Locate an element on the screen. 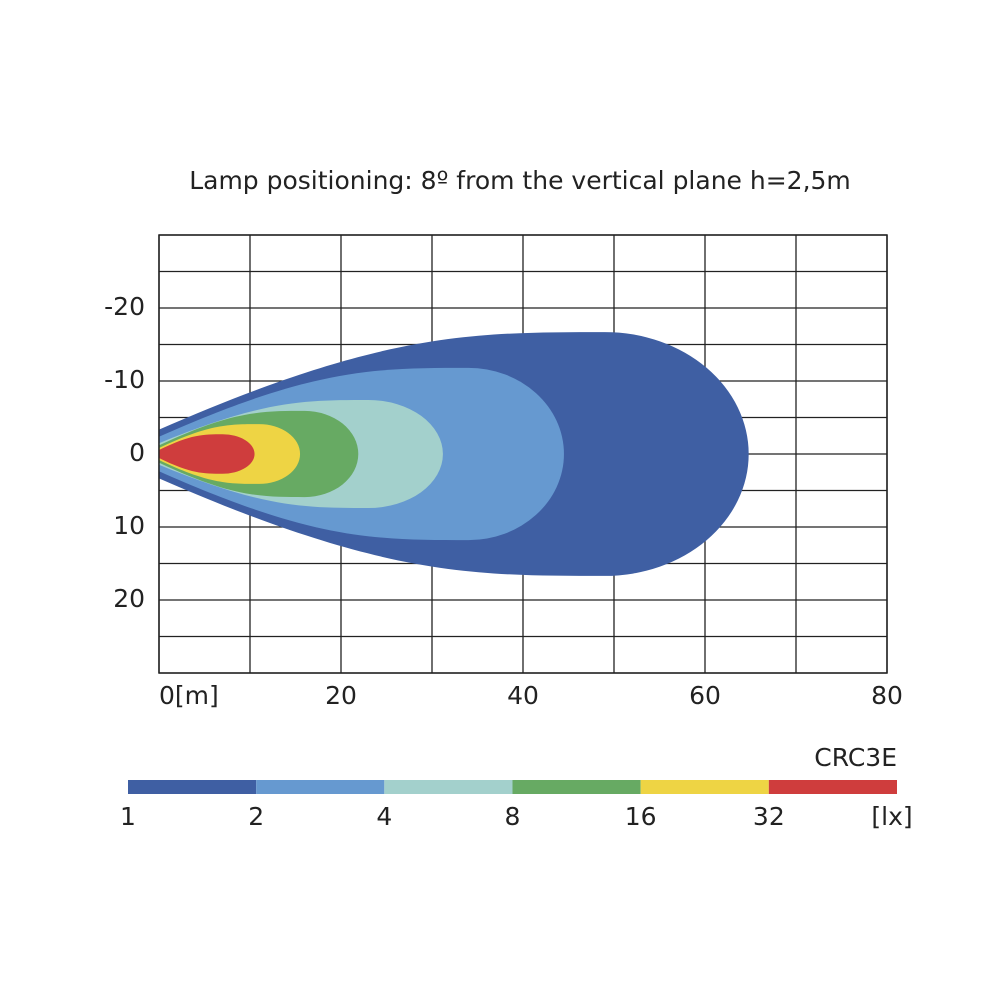 The width and height of the screenshot is (1000, 1000). colorbar-label: 1 is located at coordinates (128, 816).